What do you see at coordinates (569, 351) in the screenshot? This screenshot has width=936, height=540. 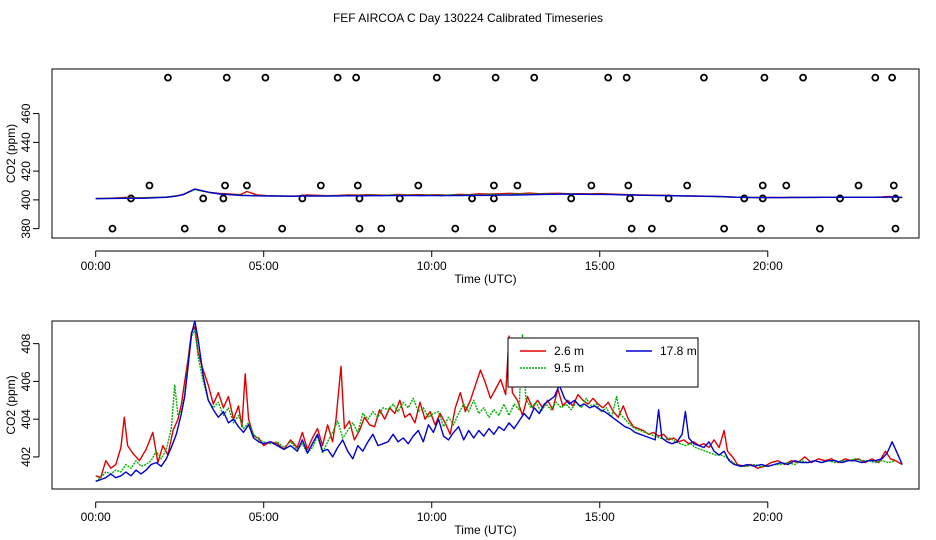 I see `legend-label-2-6m: 2.6 m` at bounding box center [569, 351].